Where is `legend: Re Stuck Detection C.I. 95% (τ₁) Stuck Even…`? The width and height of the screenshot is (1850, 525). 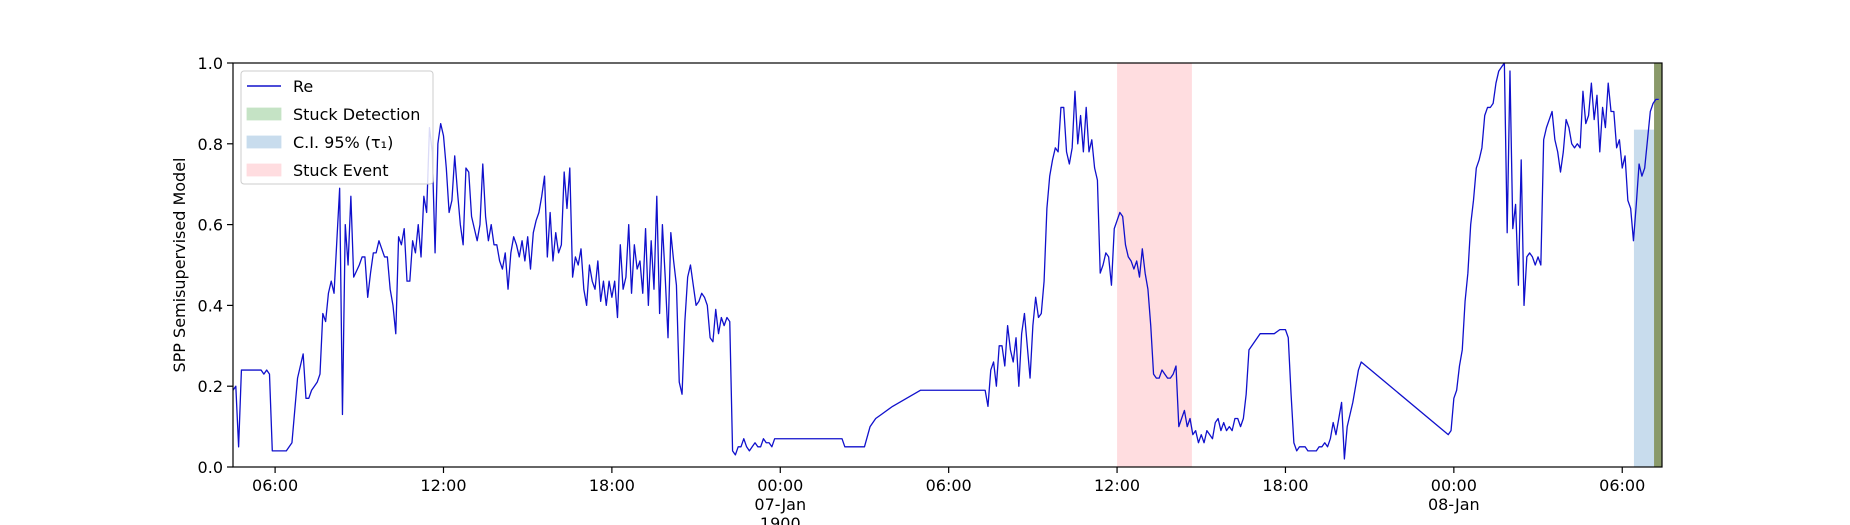
legend: Re Stuck Detection C.I. 95% (τ₁) Stuck Even… is located at coordinates (337, 127).